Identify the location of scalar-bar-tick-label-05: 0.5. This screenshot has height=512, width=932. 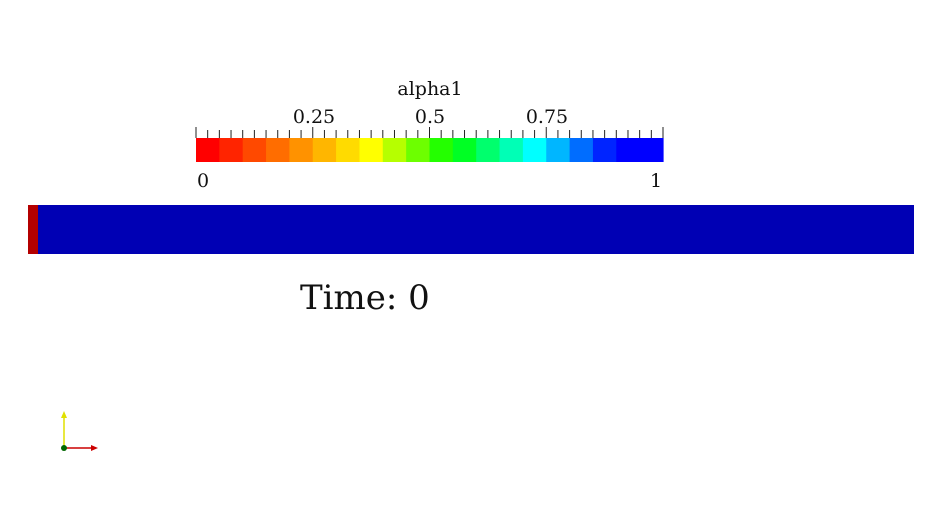
(430, 117).